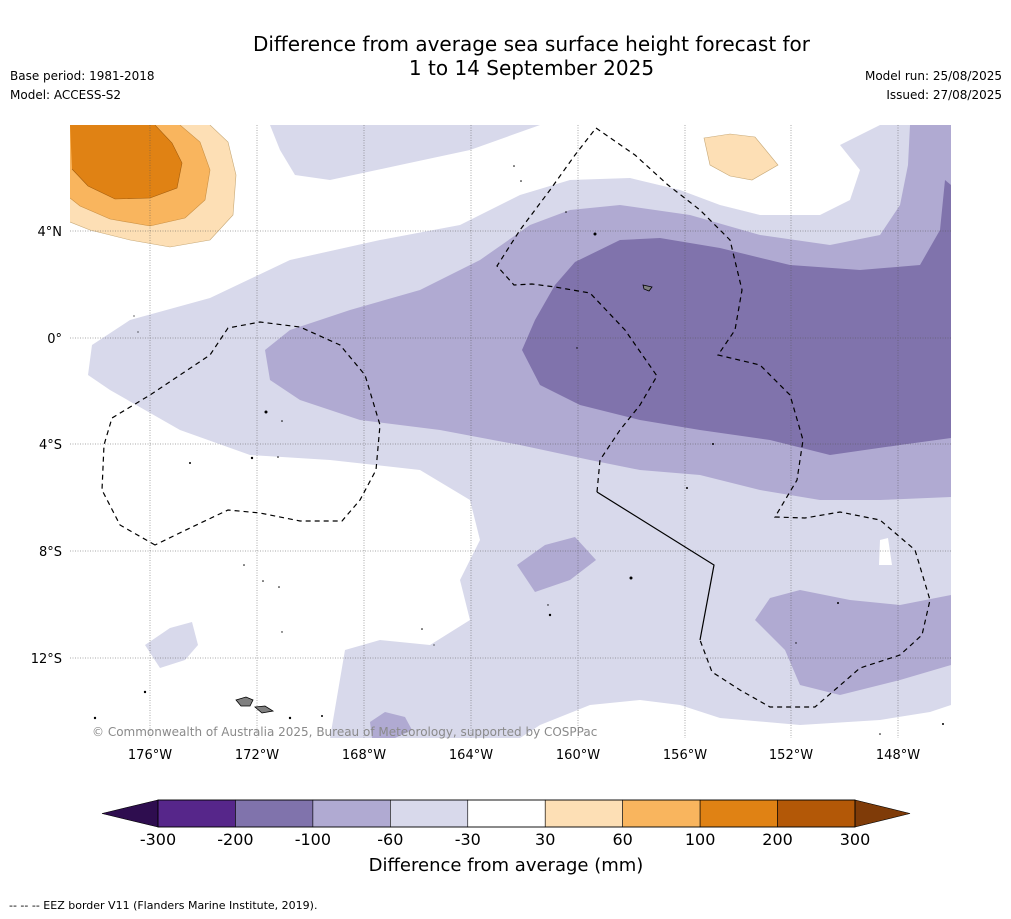  Describe the element at coordinates (82, 76) in the screenshot. I see `base-period: Base period: 1981-2018` at that location.